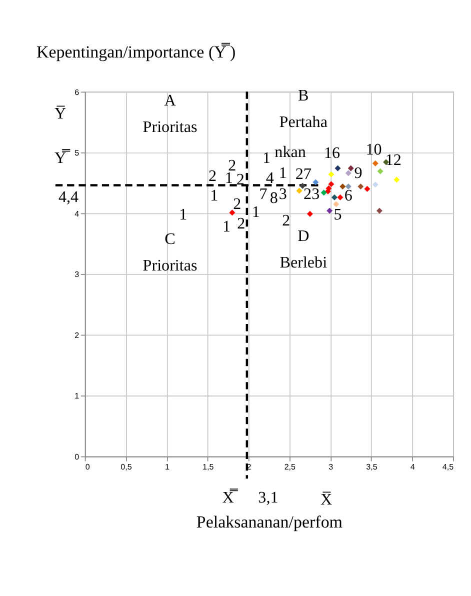 This screenshot has width=471, height=596. I want to click on annotation: B, so click(303, 95).